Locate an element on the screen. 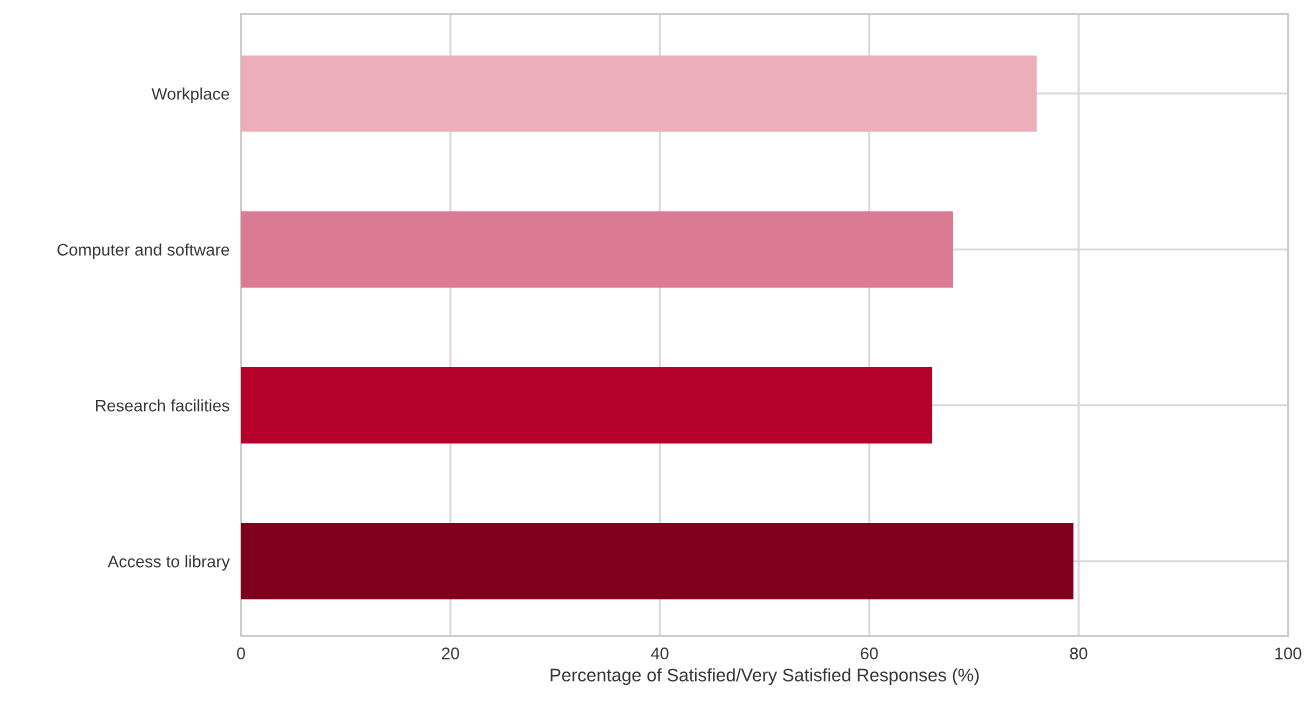 This screenshot has height=704, width=1307. y-tick-label: Workplace is located at coordinates (190, 95).